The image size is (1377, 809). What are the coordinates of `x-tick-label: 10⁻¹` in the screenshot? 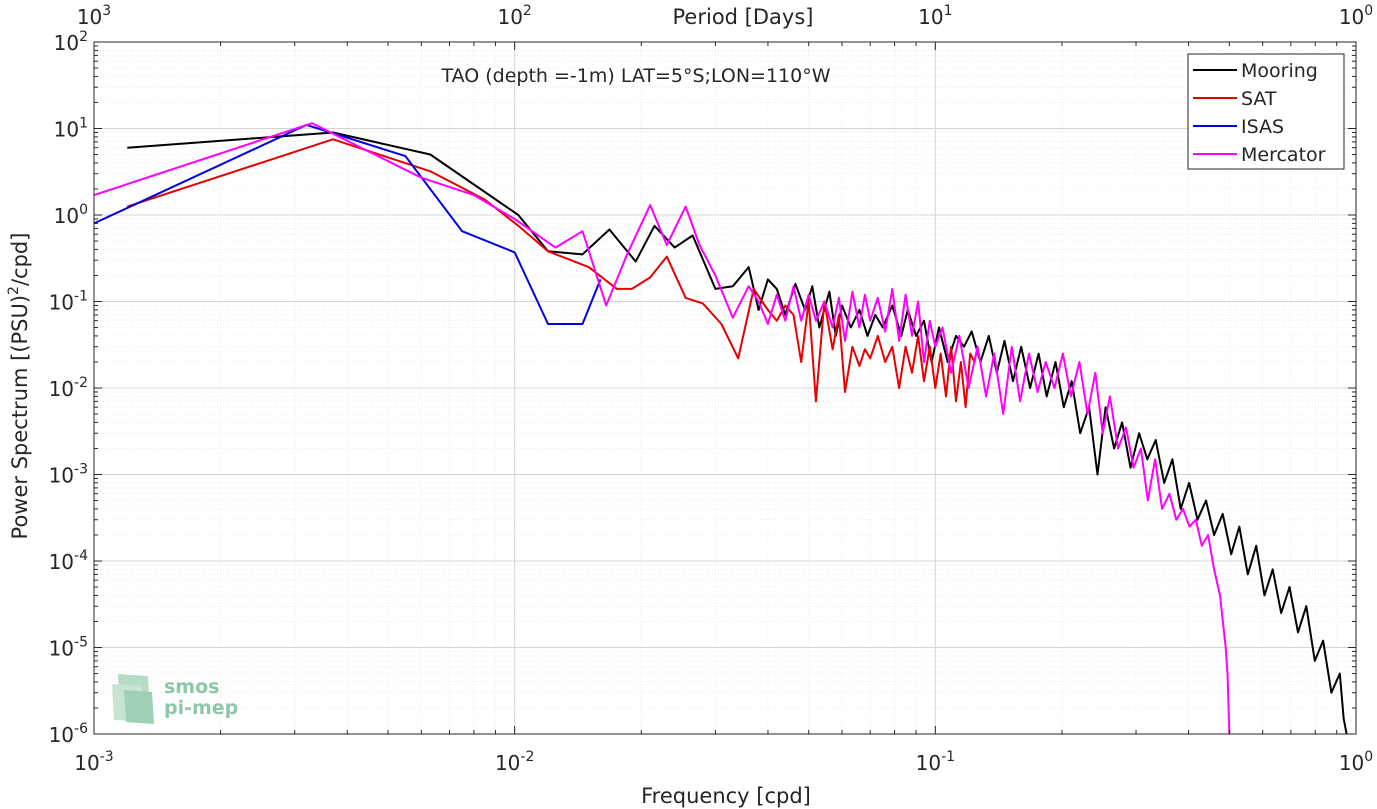 It's located at (935, 762).